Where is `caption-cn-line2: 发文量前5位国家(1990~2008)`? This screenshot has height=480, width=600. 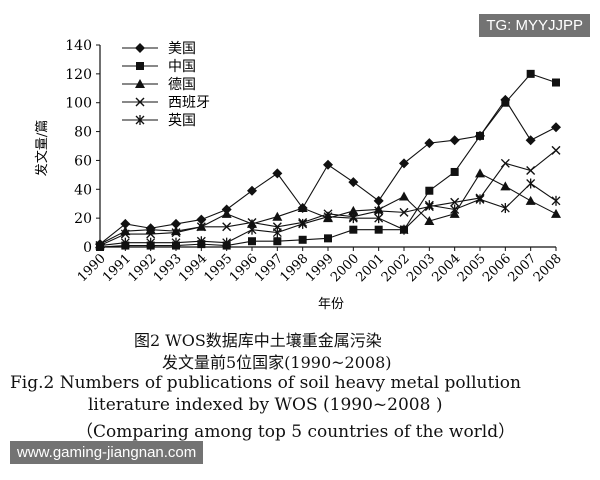
caption-cn-line2: 发文量前5位国家(1990~2008) is located at coordinates (277, 362).